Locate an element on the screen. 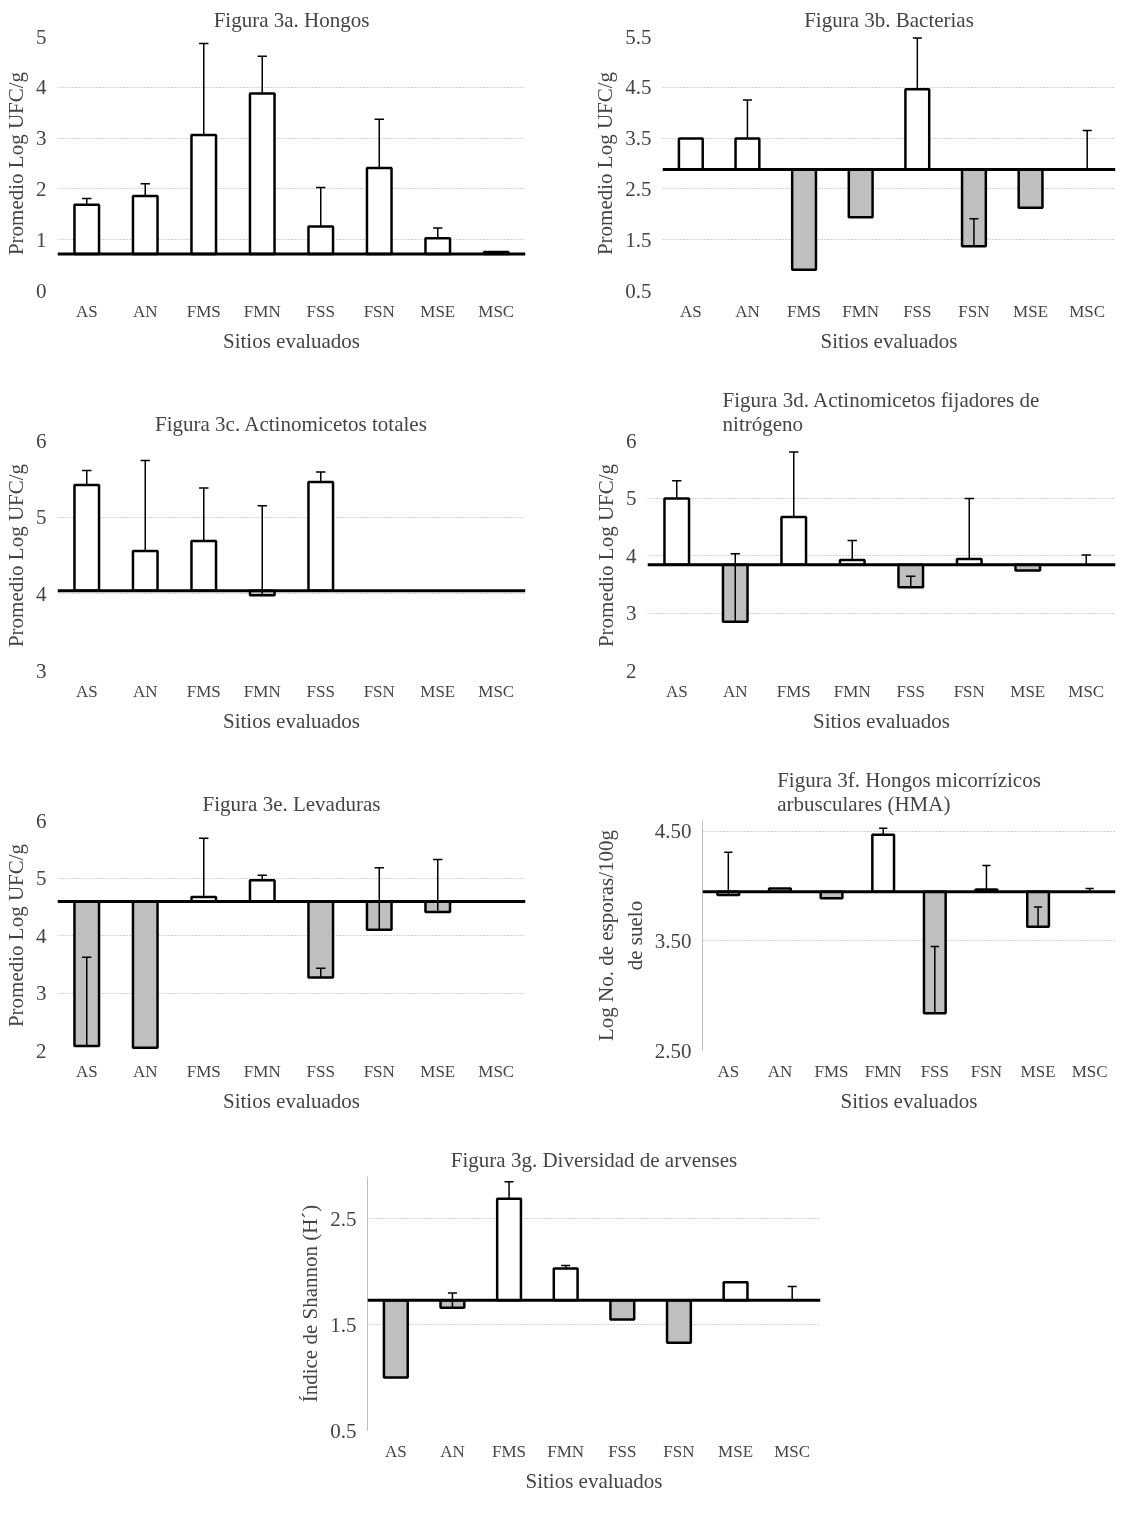 This screenshot has width=1136, height=1525. y-tick-label: 5.5 is located at coordinates (638, 36).